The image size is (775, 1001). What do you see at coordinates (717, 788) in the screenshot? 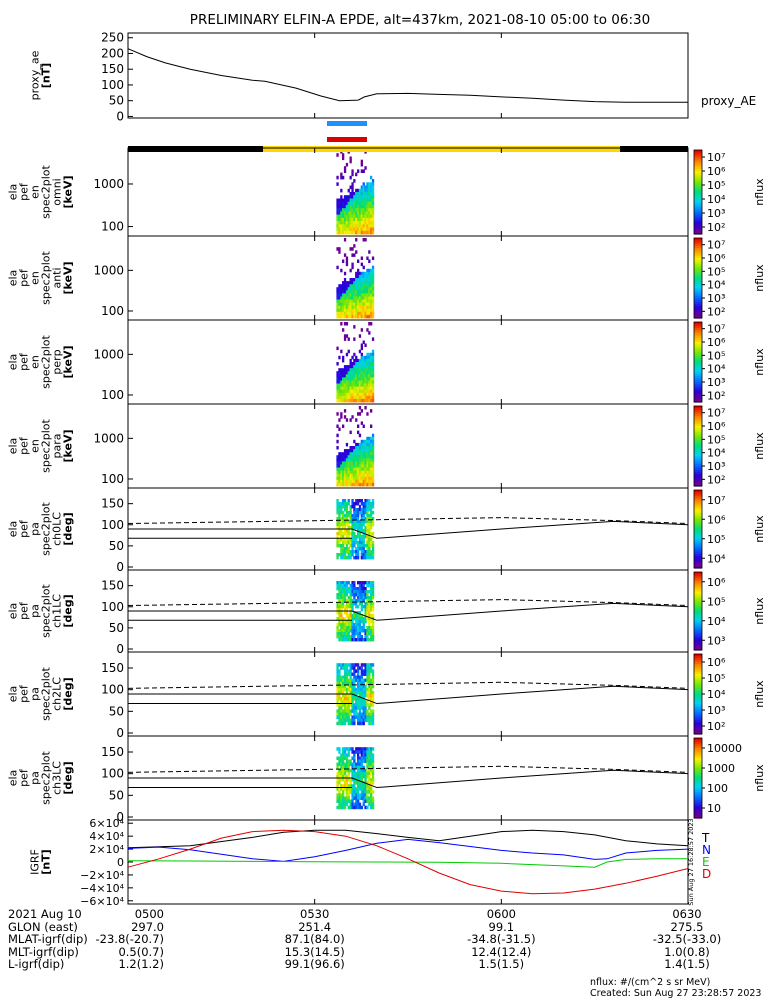
I see `colorbar-tick-label: 100` at bounding box center [717, 788].